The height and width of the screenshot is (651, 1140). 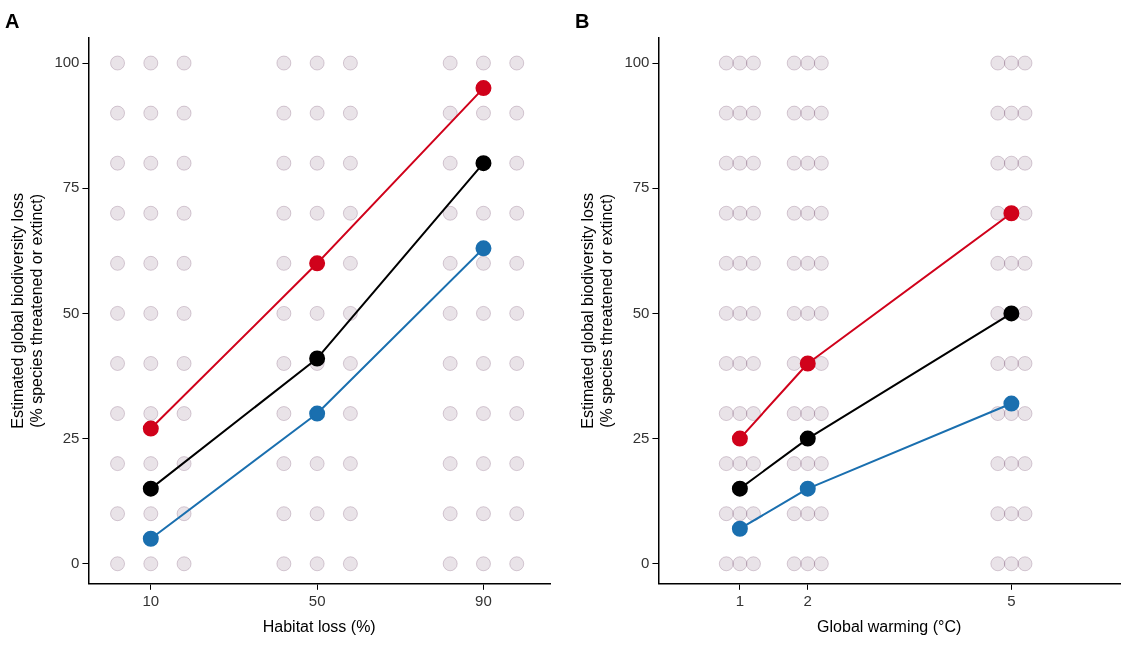 I want to click on x-axis-title: Global warming (°C), so click(x=889, y=626).